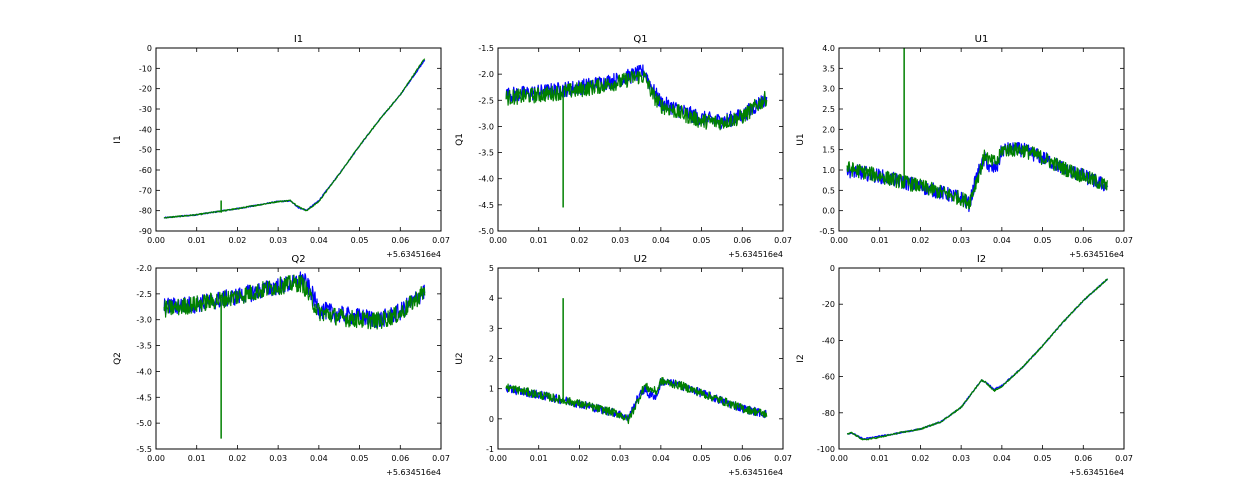 The image size is (1250, 500). I want to click on chart-title: U1, so click(982, 39).